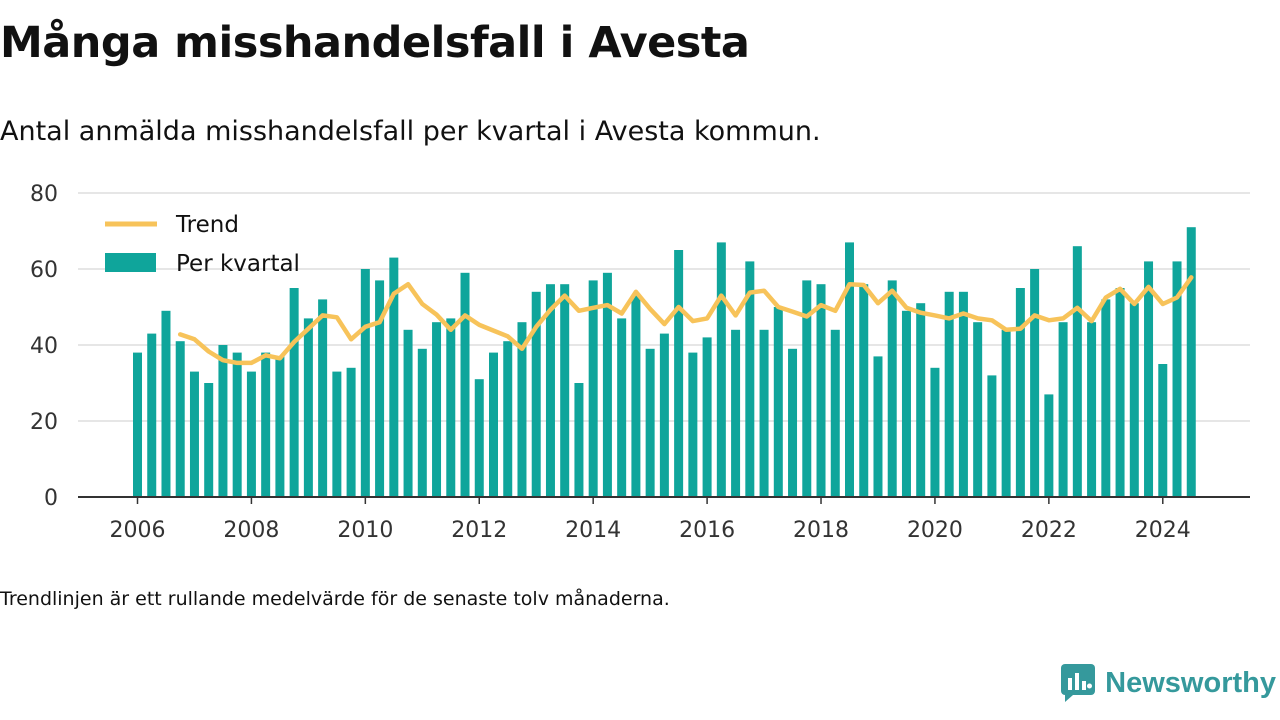  Describe the element at coordinates (207, 225) in the screenshot. I see `legend-trend-label: Trend` at that location.